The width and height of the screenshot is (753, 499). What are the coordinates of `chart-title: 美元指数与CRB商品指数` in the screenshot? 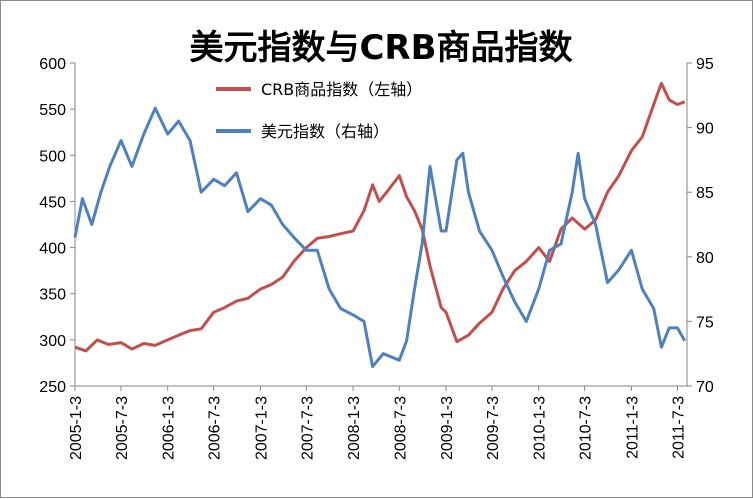 It's located at (380, 48).